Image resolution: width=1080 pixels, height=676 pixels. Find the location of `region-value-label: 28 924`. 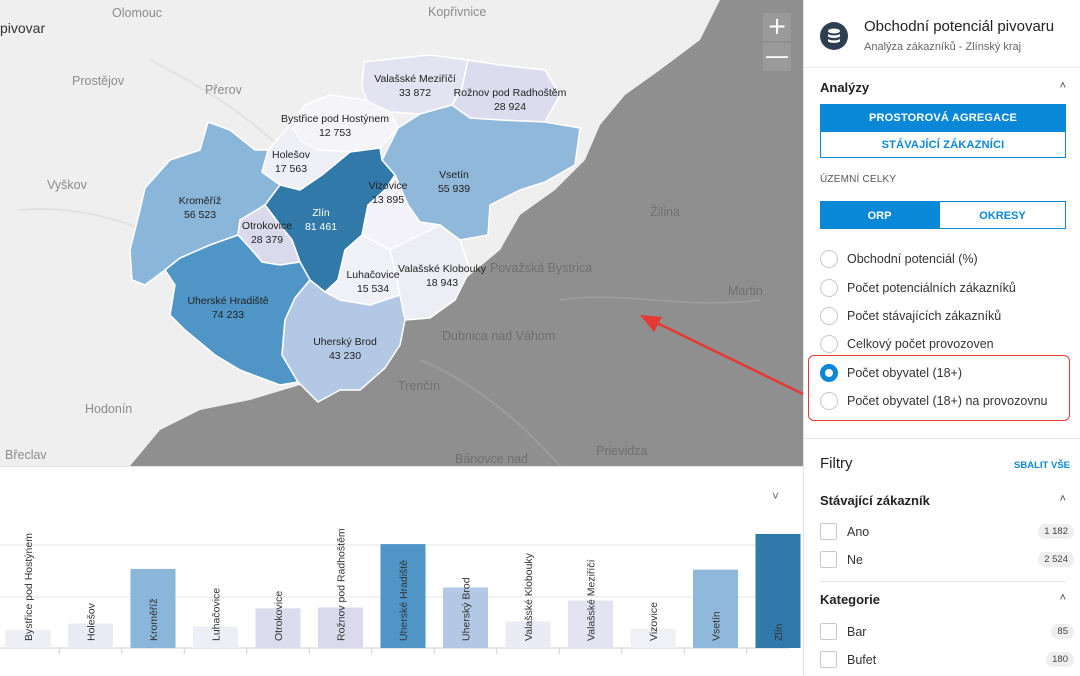

region-value-label: 28 924 is located at coordinates (510, 107).